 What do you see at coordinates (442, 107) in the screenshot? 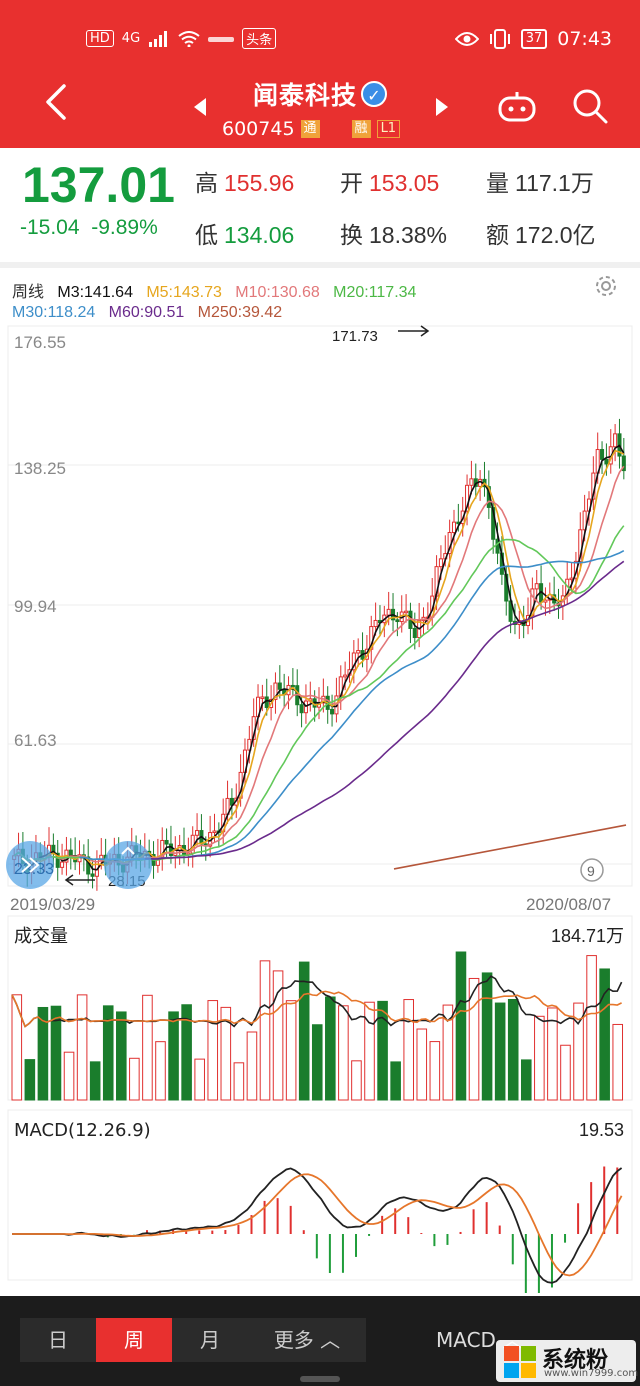
I see `next-stock-icon` at bounding box center [442, 107].